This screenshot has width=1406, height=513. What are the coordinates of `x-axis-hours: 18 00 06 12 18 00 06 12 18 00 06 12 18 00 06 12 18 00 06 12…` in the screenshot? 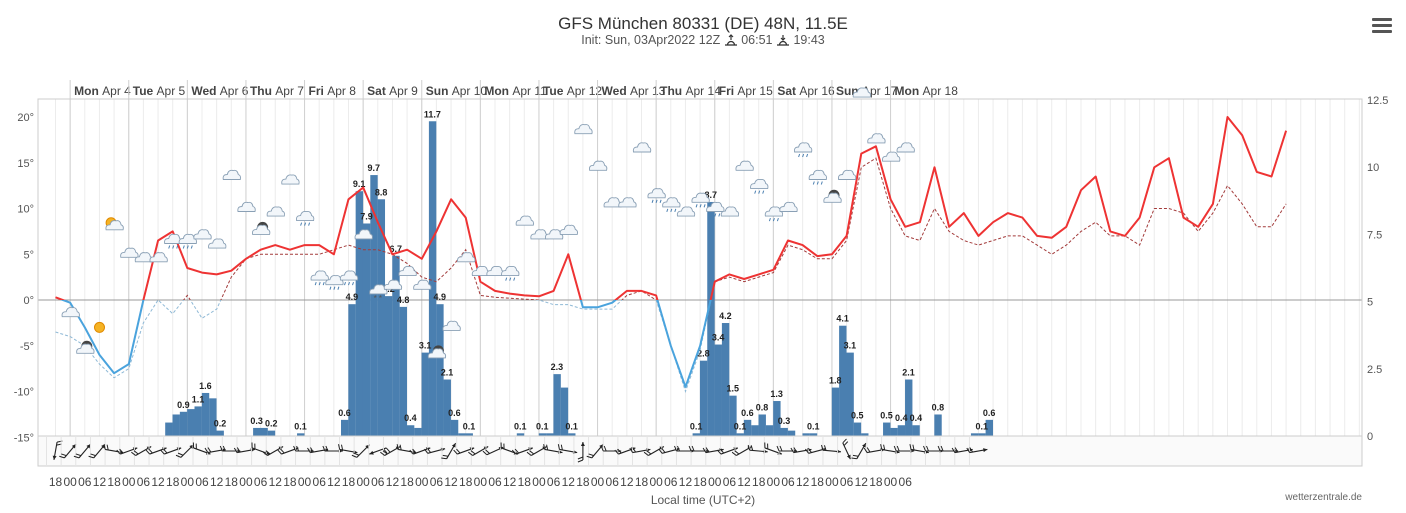 It's located at (480, 482).